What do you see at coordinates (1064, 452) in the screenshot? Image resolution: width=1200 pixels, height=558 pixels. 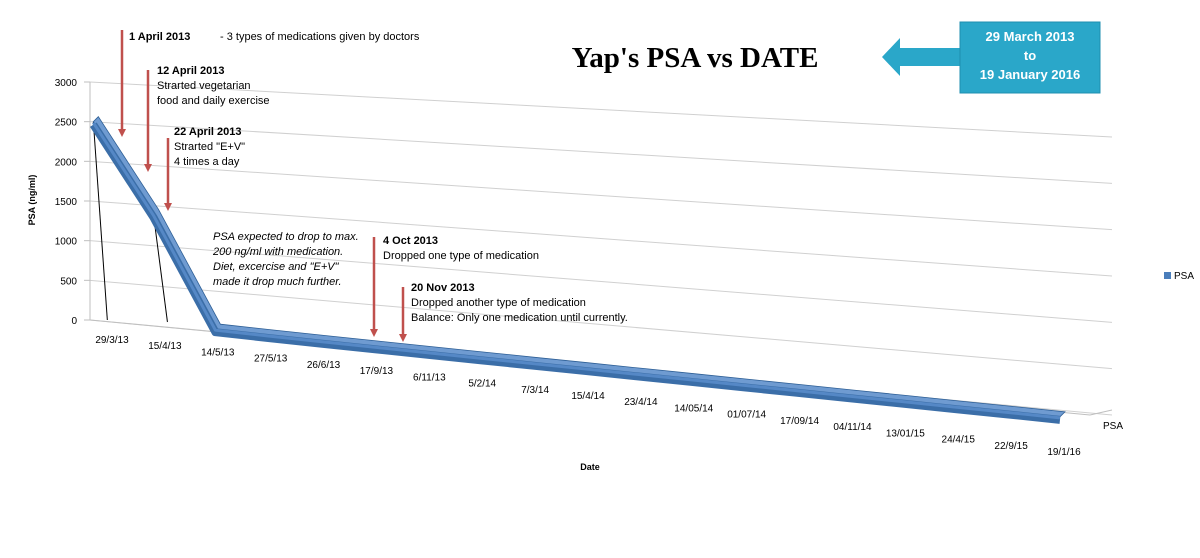 I see `x-tick-label: 19/1/16` at bounding box center [1064, 452].